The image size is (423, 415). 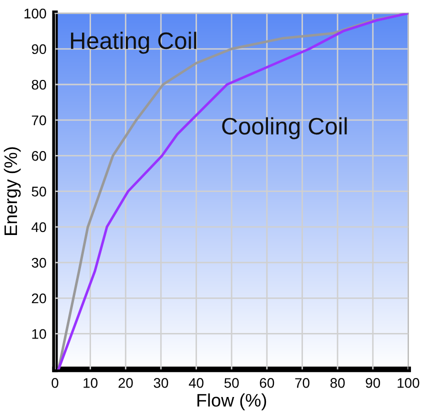 I want to click on x-tick-label: 0, so click(x=55, y=383).